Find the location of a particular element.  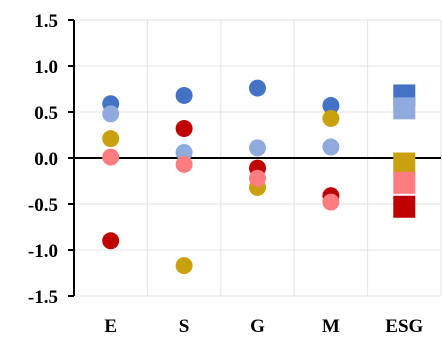

x-tick-labels: E S G M ESG is located at coordinates (263, 326).